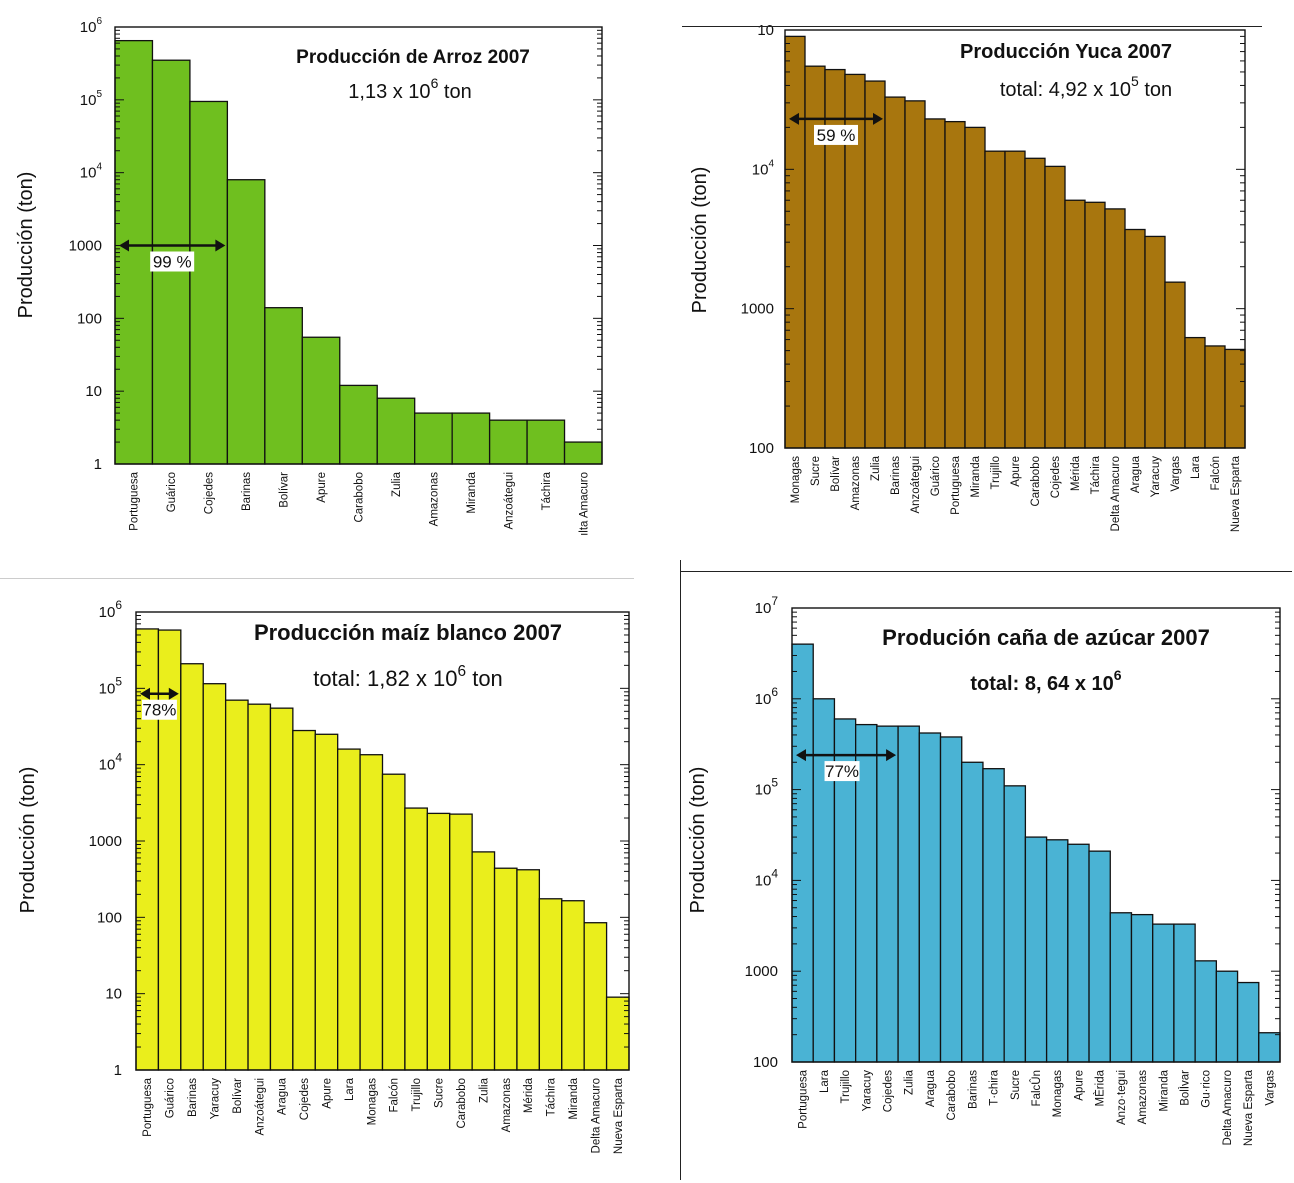 This screenshot has height=1183, width=1294. Describe the element at coordinates (1269, 1047) in the screenshot. I see `bar-Vargas` at that location.